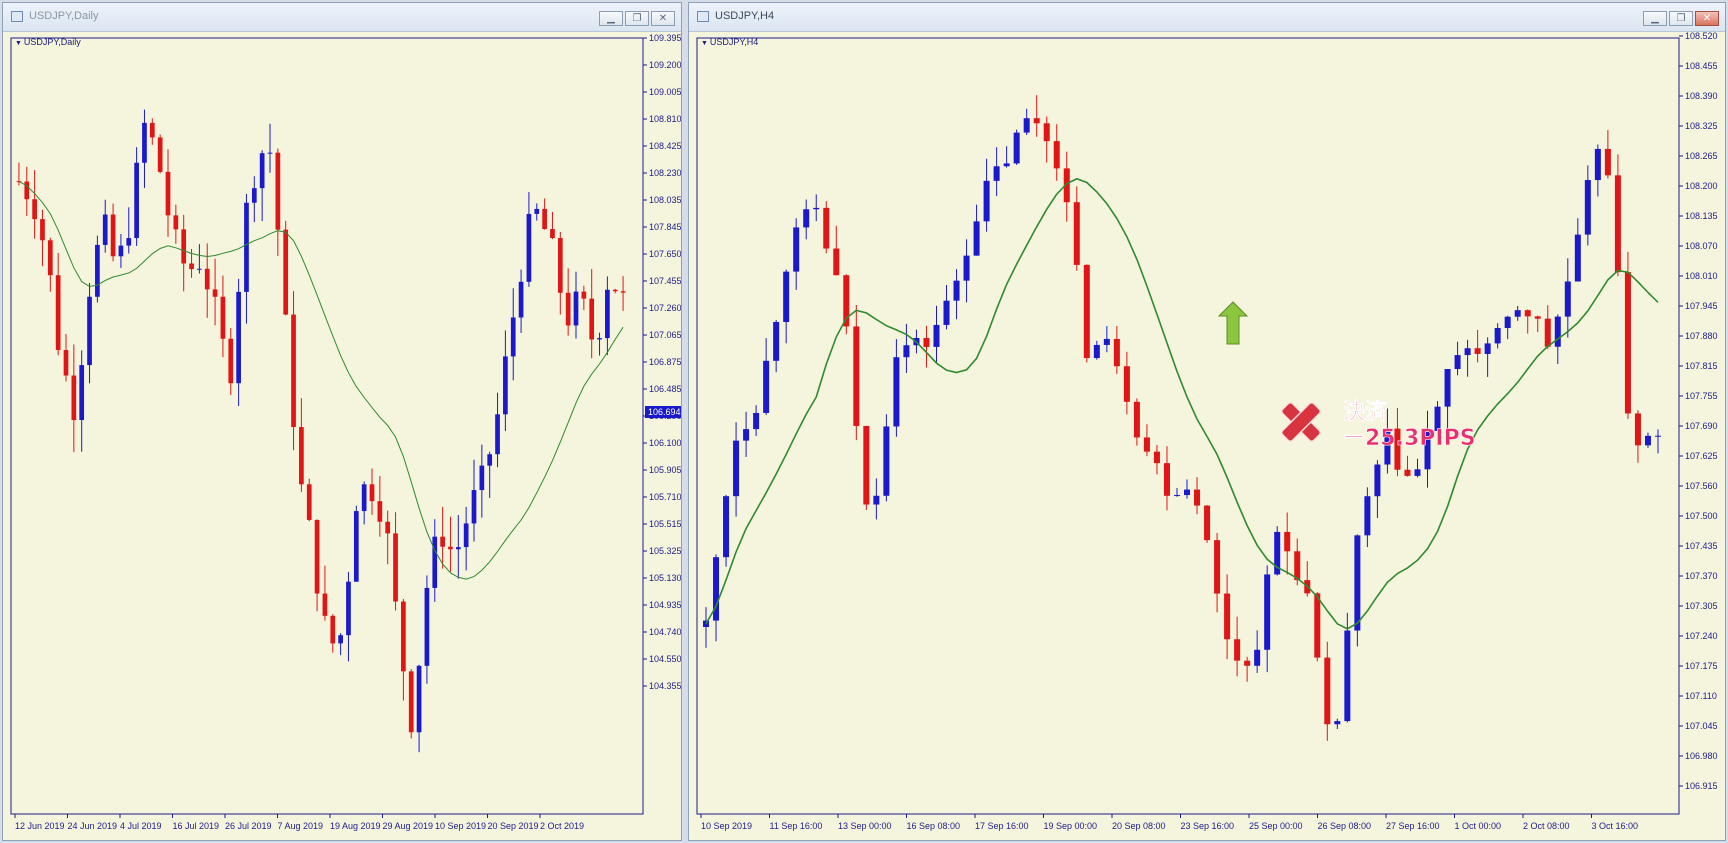  Describe the element at coordinates (1701, 36) in the screenshot. I see `price-tick-label: 108.520` at that location.